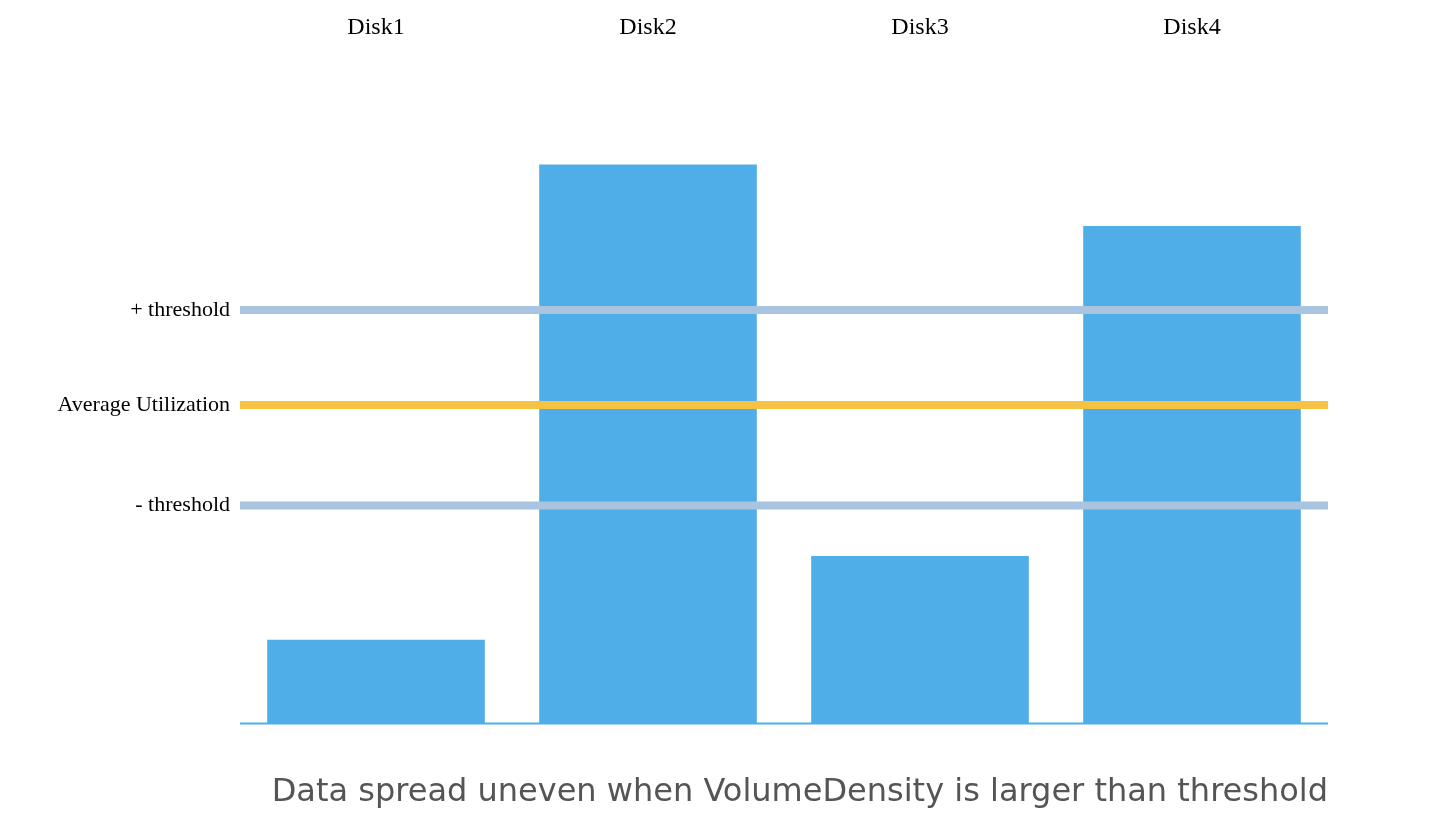  I want to click on ref-line-label: + threshold, so click(180, 308).